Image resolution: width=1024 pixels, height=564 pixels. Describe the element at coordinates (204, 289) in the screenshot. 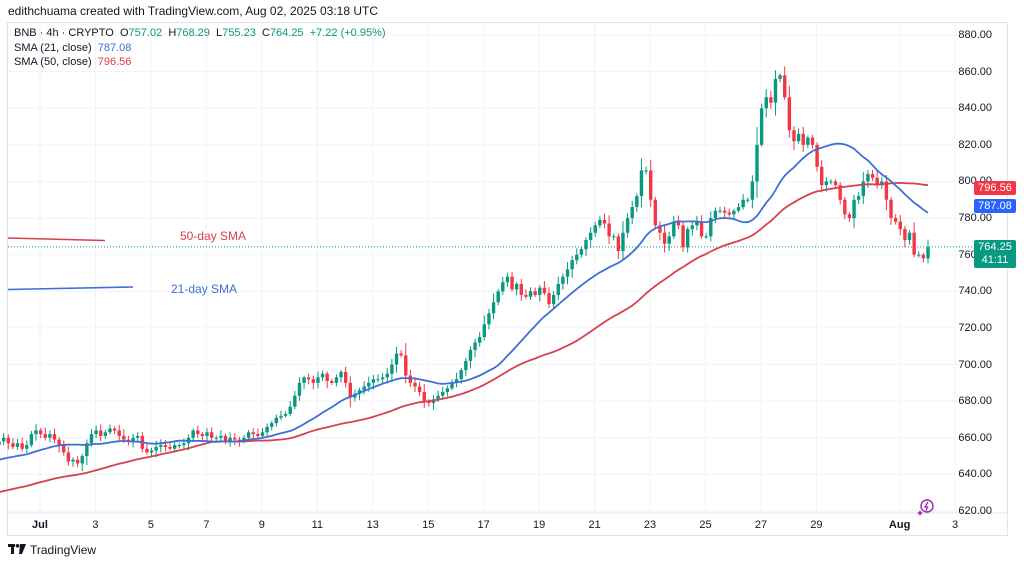

I see `sma21-annotation-text: 21-day SMA` at that location.